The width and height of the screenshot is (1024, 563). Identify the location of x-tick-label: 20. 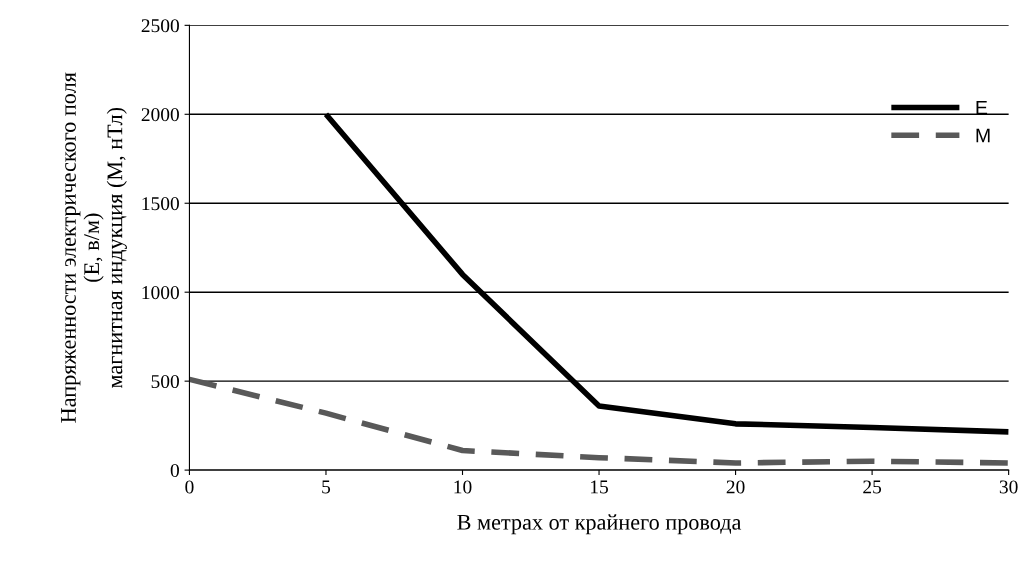
(735, 487).